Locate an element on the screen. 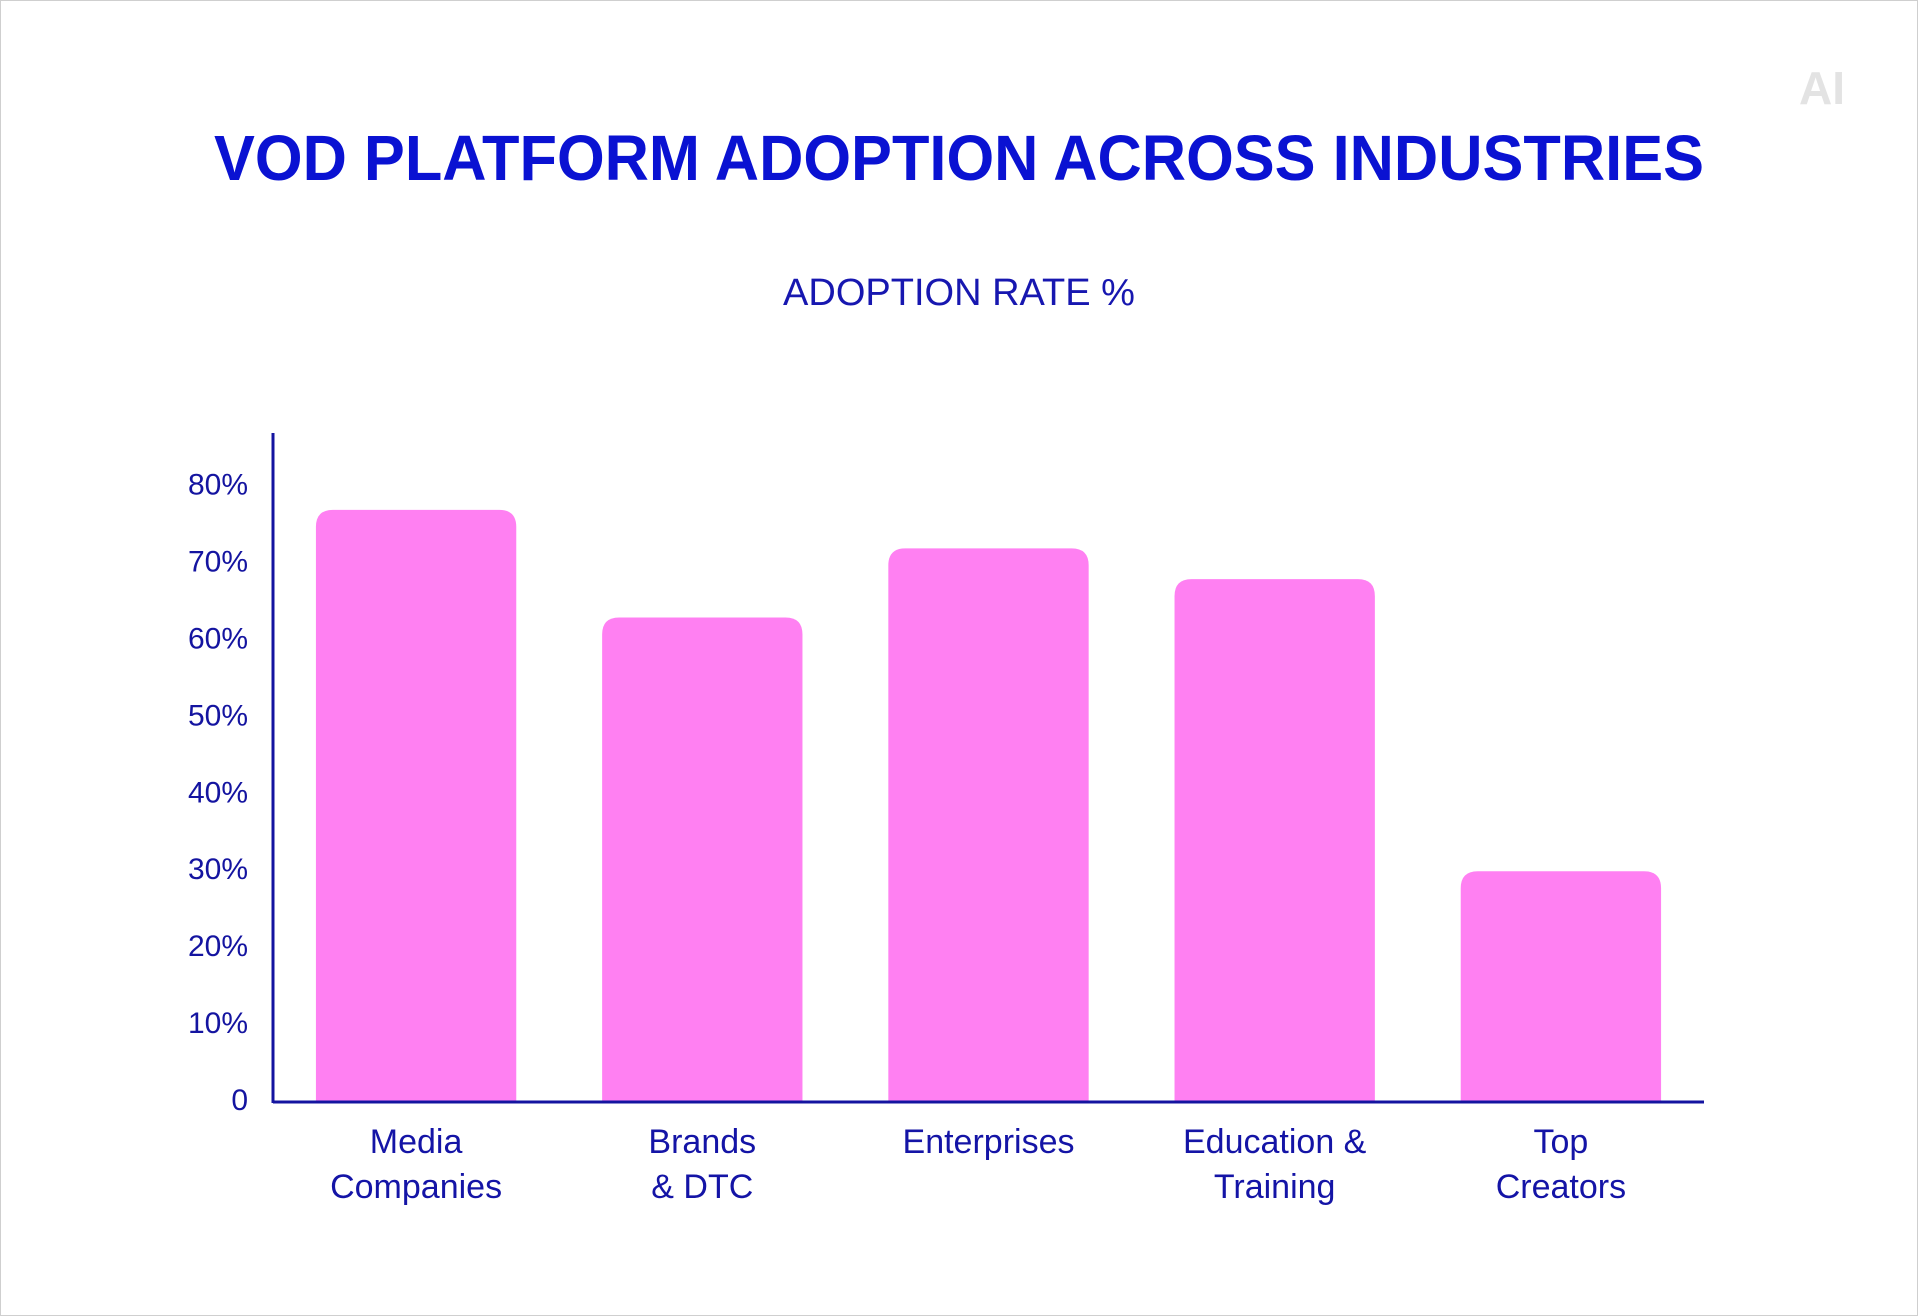 This screenshot has height=1316, width=1918. y-tick-label: 70% is located at coordinates (218, 562).